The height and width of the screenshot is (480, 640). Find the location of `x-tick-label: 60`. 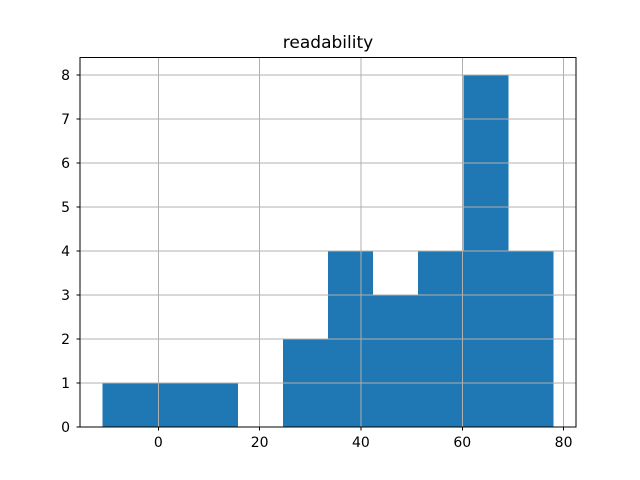

x-tick-label: 60 is located at coordinates (462, 443).